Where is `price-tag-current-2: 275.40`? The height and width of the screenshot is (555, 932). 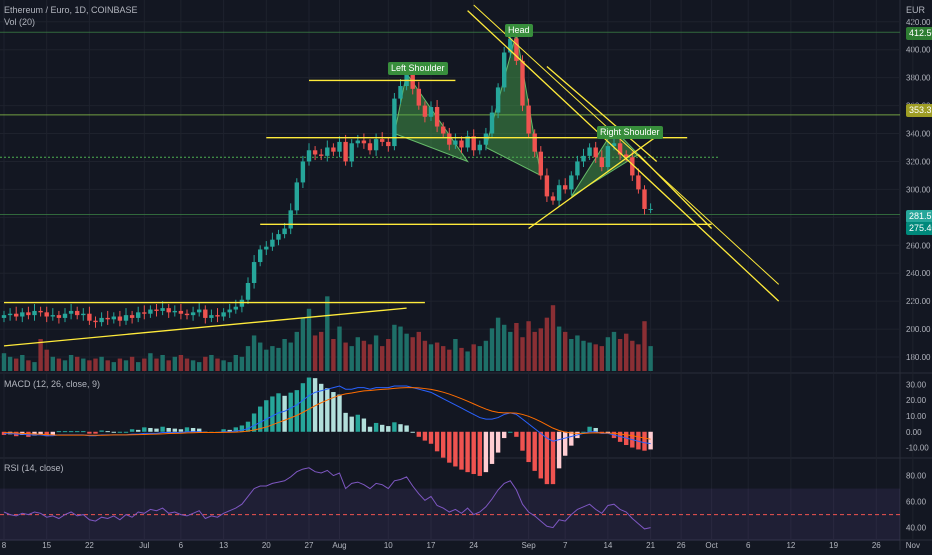
price-tag-current-2: 275.40 is located at coordinates (919, 228).